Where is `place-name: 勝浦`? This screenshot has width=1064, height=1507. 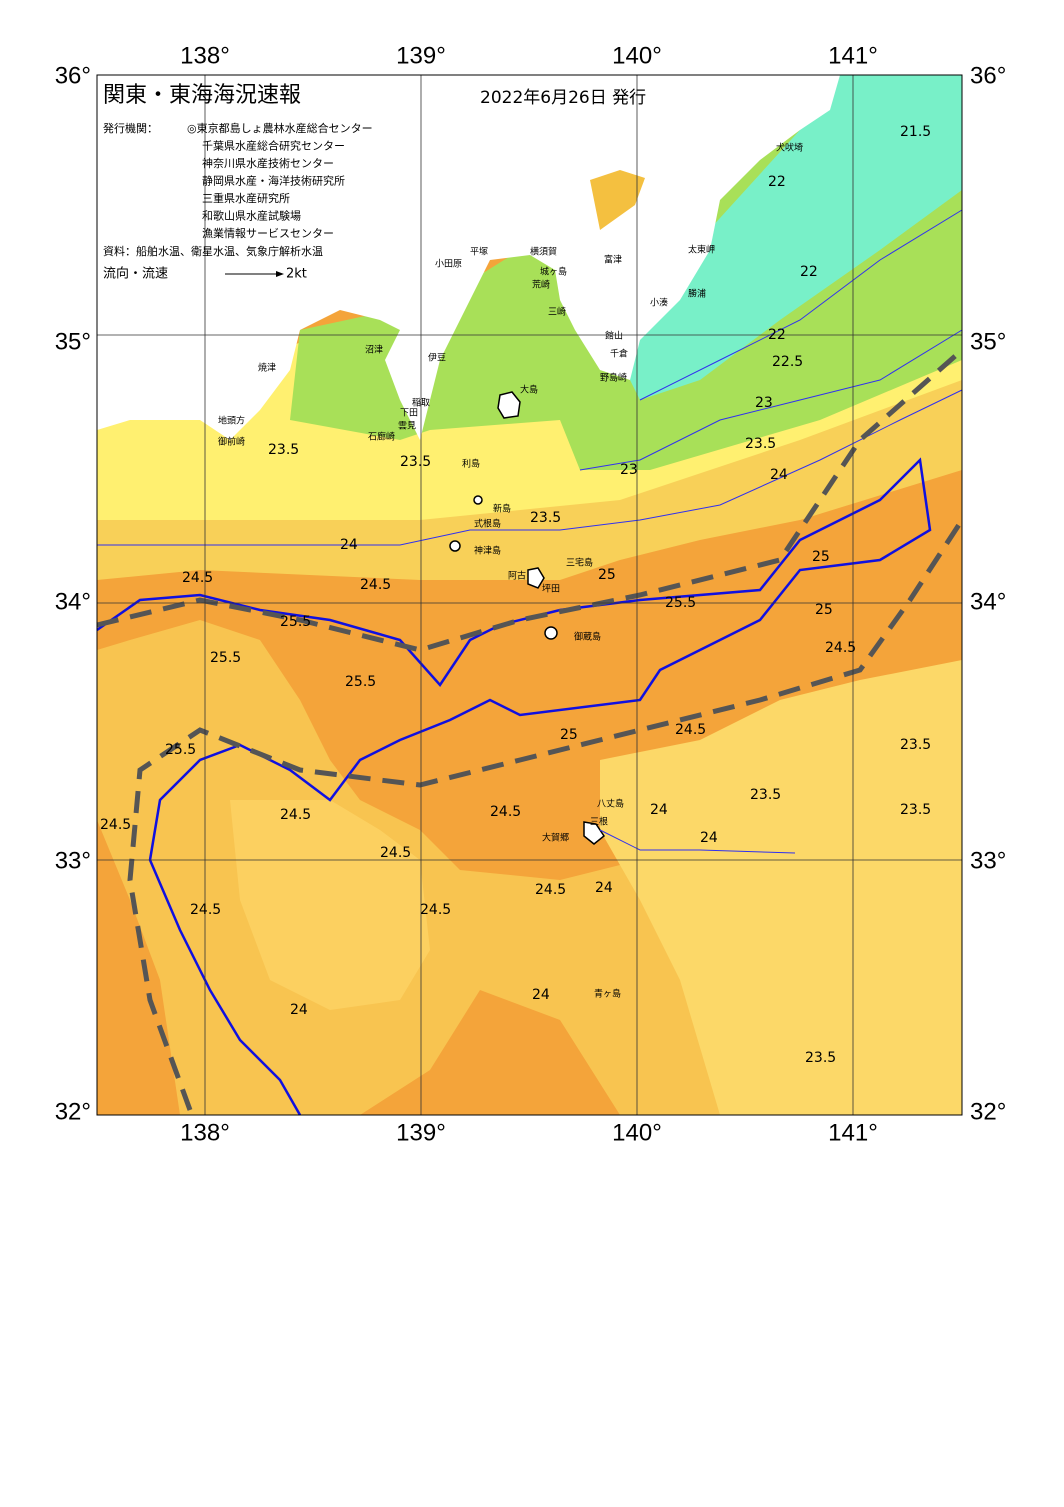 place-name: 勝浦 is located at coordinates (697, 294).